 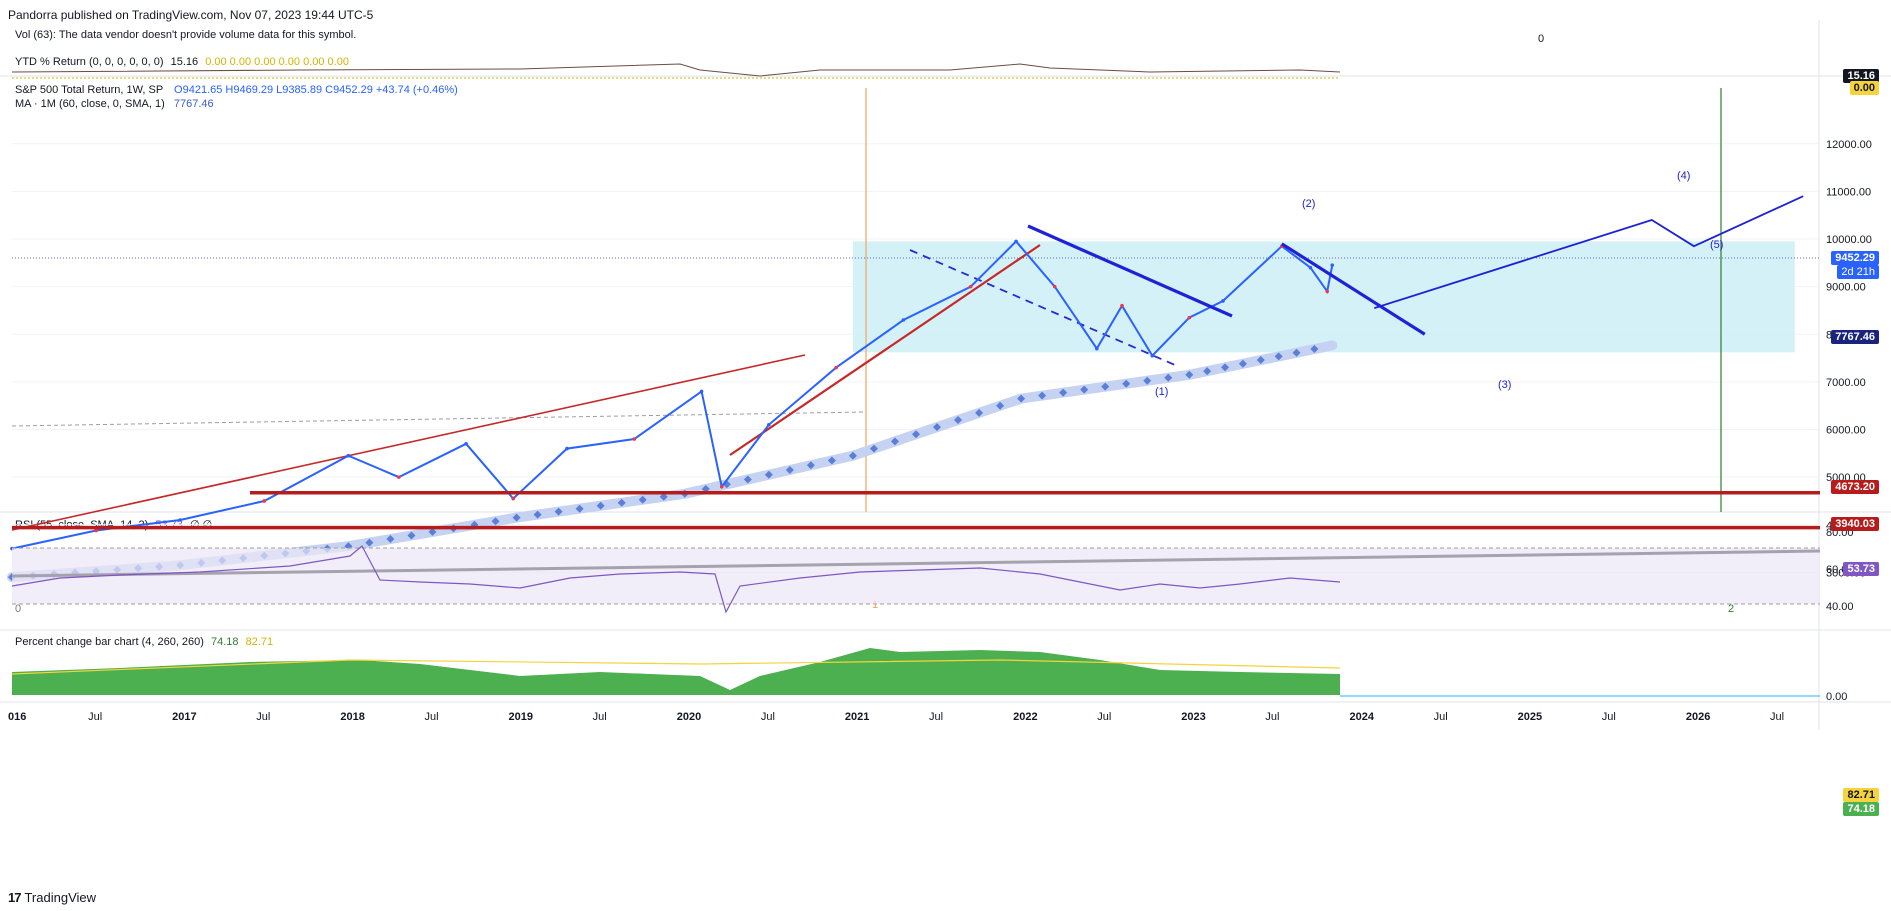 What do you see at coordinates (109, 642) in the screenshot?
I see `pct-label-text: Percent change bar chart (4, 260, 260)` at bounding box center [109, 642].